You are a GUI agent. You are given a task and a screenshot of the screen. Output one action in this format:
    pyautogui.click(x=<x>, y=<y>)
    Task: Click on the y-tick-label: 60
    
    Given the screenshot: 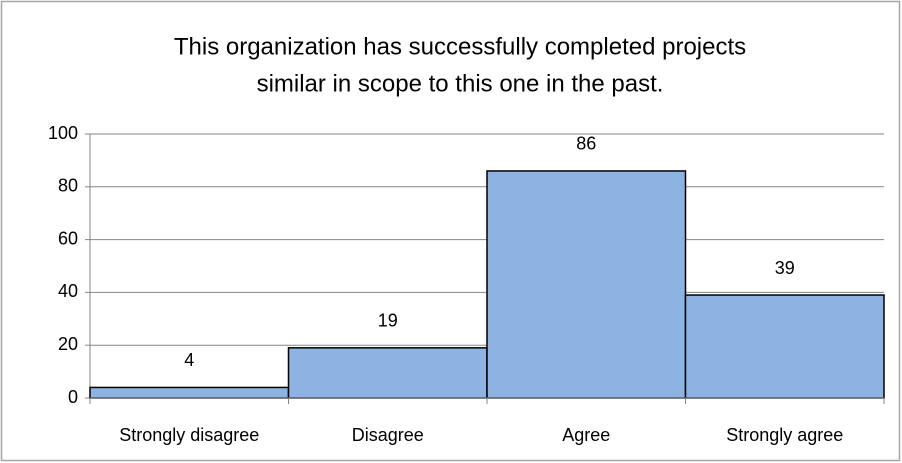 What is the action you would take?
    pyautogui.click(x=68, y=238)
    